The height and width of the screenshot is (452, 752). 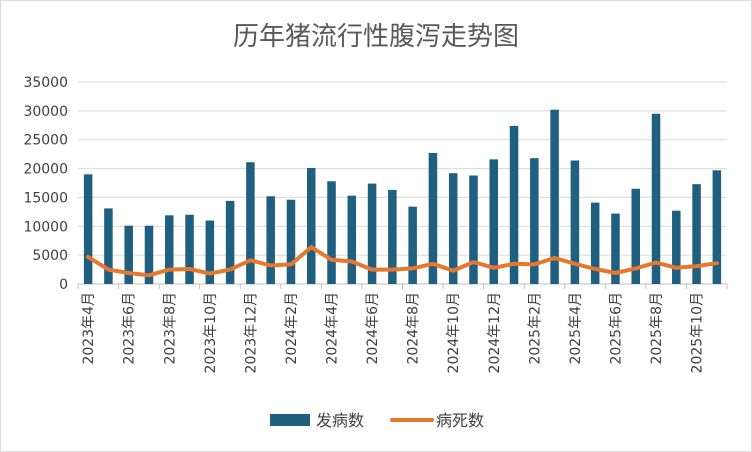 I want to click on x-tick-label: 2024年10月, so click(x=454, y=332).